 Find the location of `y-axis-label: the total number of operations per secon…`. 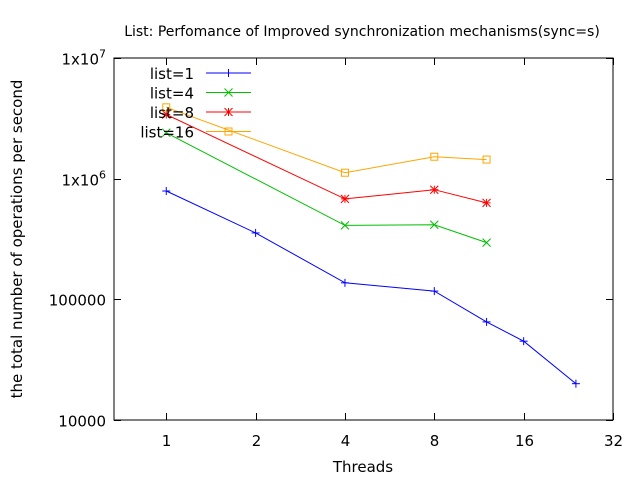

y-axis-label: the total number of operations per secon… is located at coordinates (17, 239).